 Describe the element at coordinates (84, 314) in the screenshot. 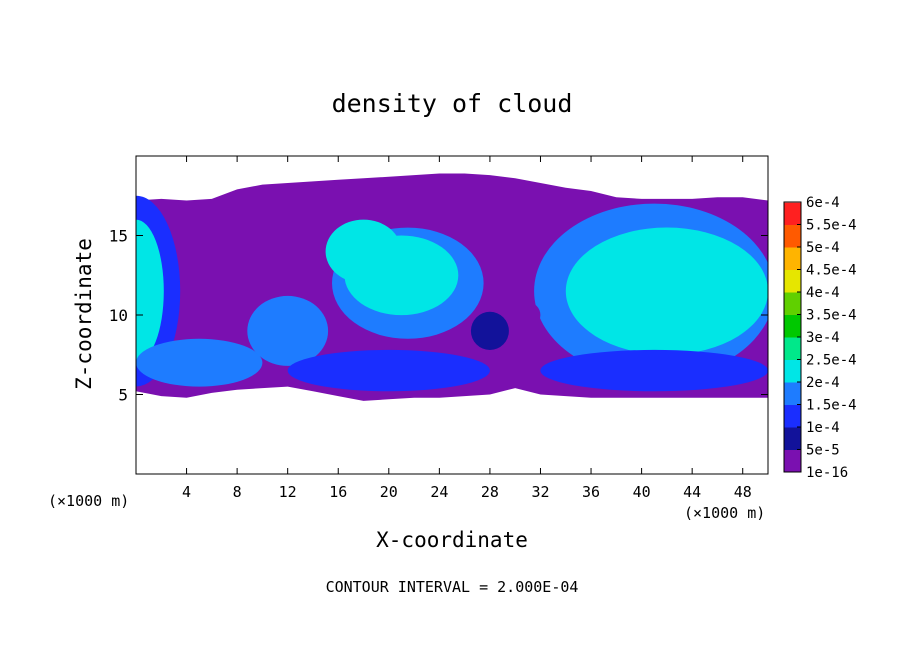

I see `y-axis-label: Z-coordinate` at that location.